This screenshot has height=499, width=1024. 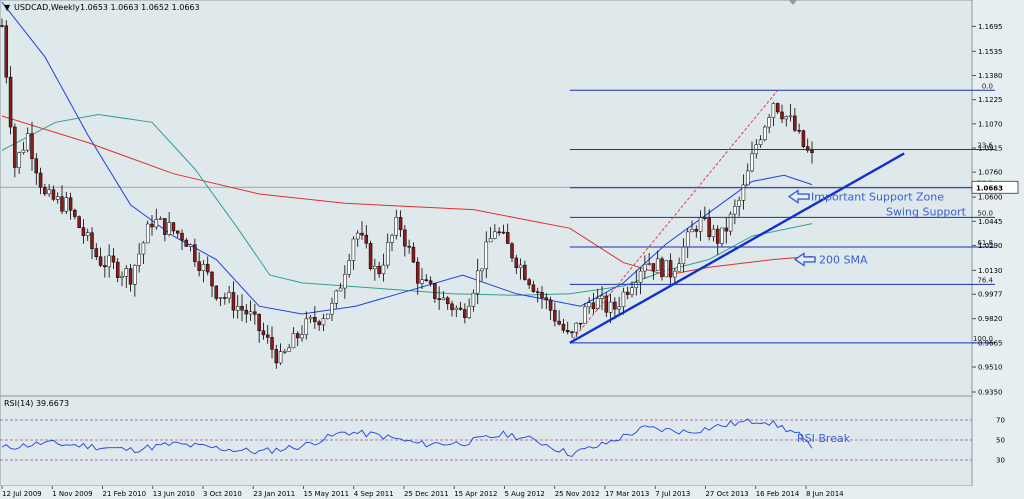 I want to click on collapse-arrow-icon: ▼, so click(x=7, y=7).